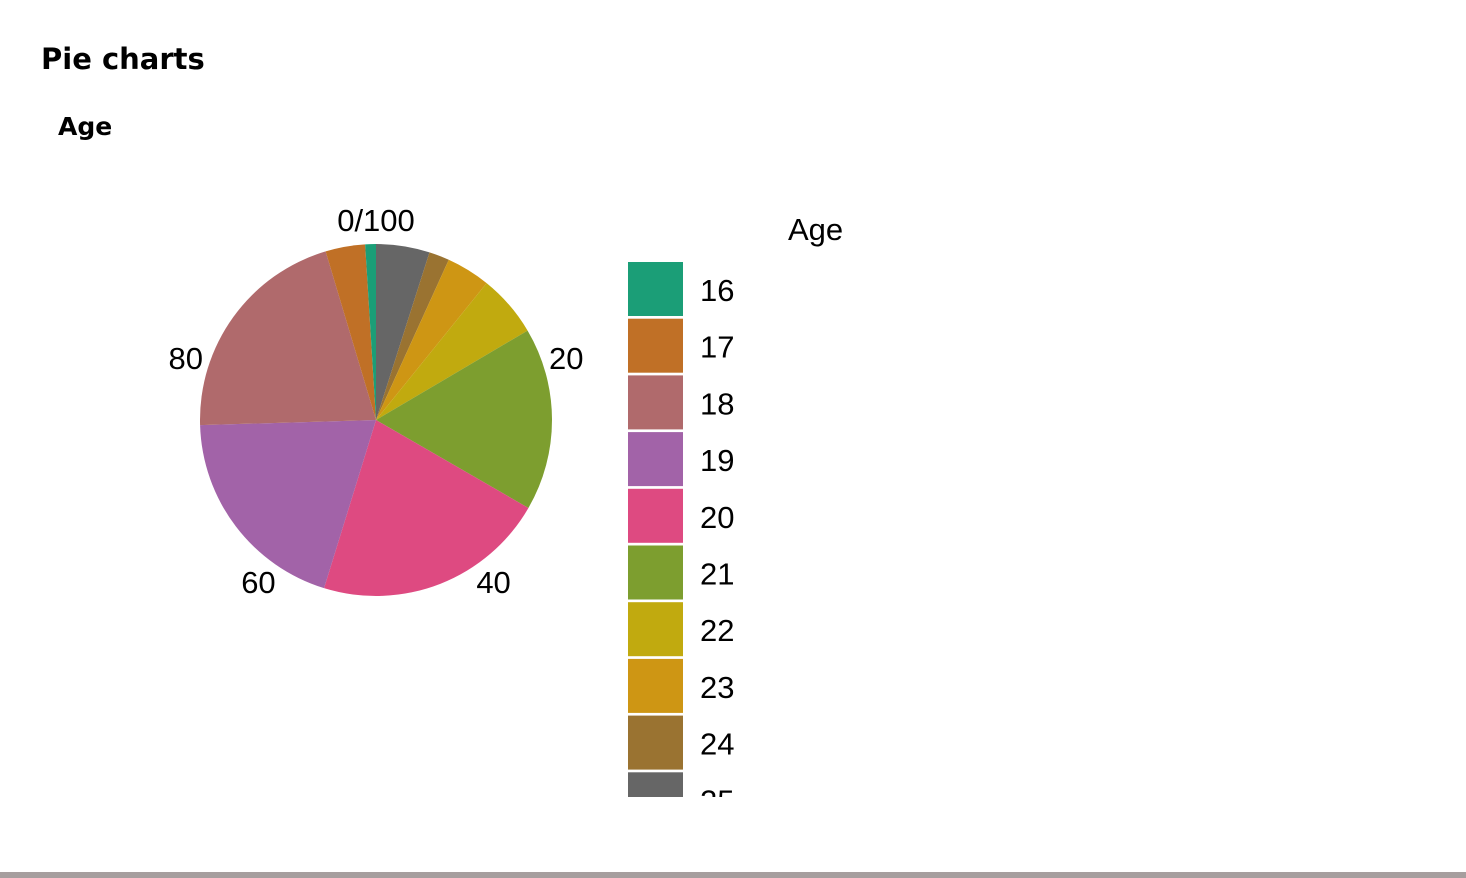 Image resolution: width=1466 pixels, height=878 pixels. I want to click on theta-tick-label: 20, so click(566, 358).